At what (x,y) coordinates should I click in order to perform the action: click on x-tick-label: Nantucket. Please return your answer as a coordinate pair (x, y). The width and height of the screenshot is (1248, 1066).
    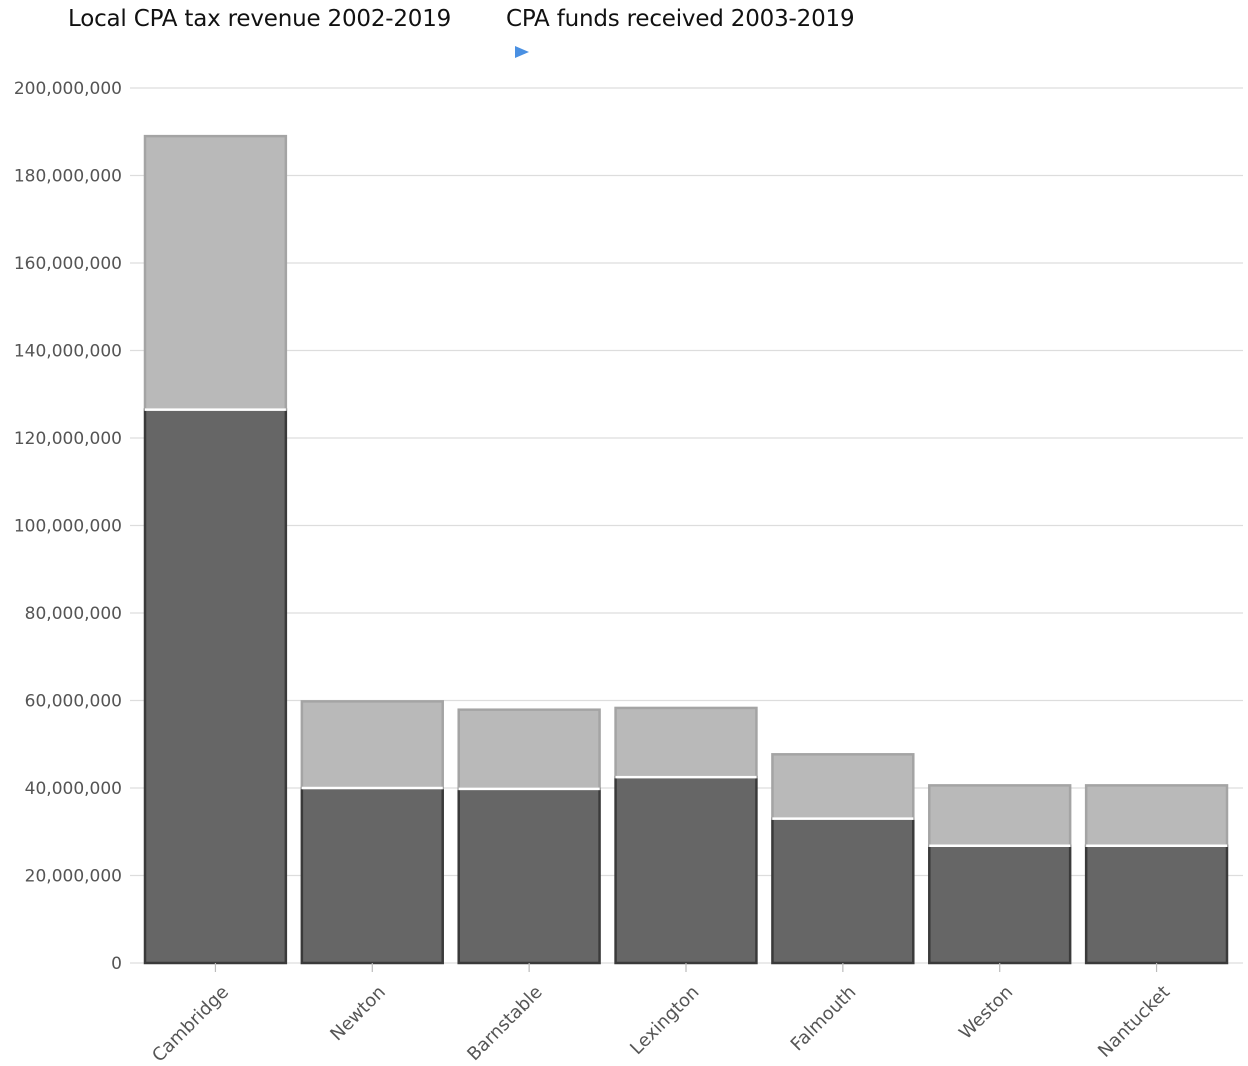
    Looking at the image, I should click on (1134, 1022).